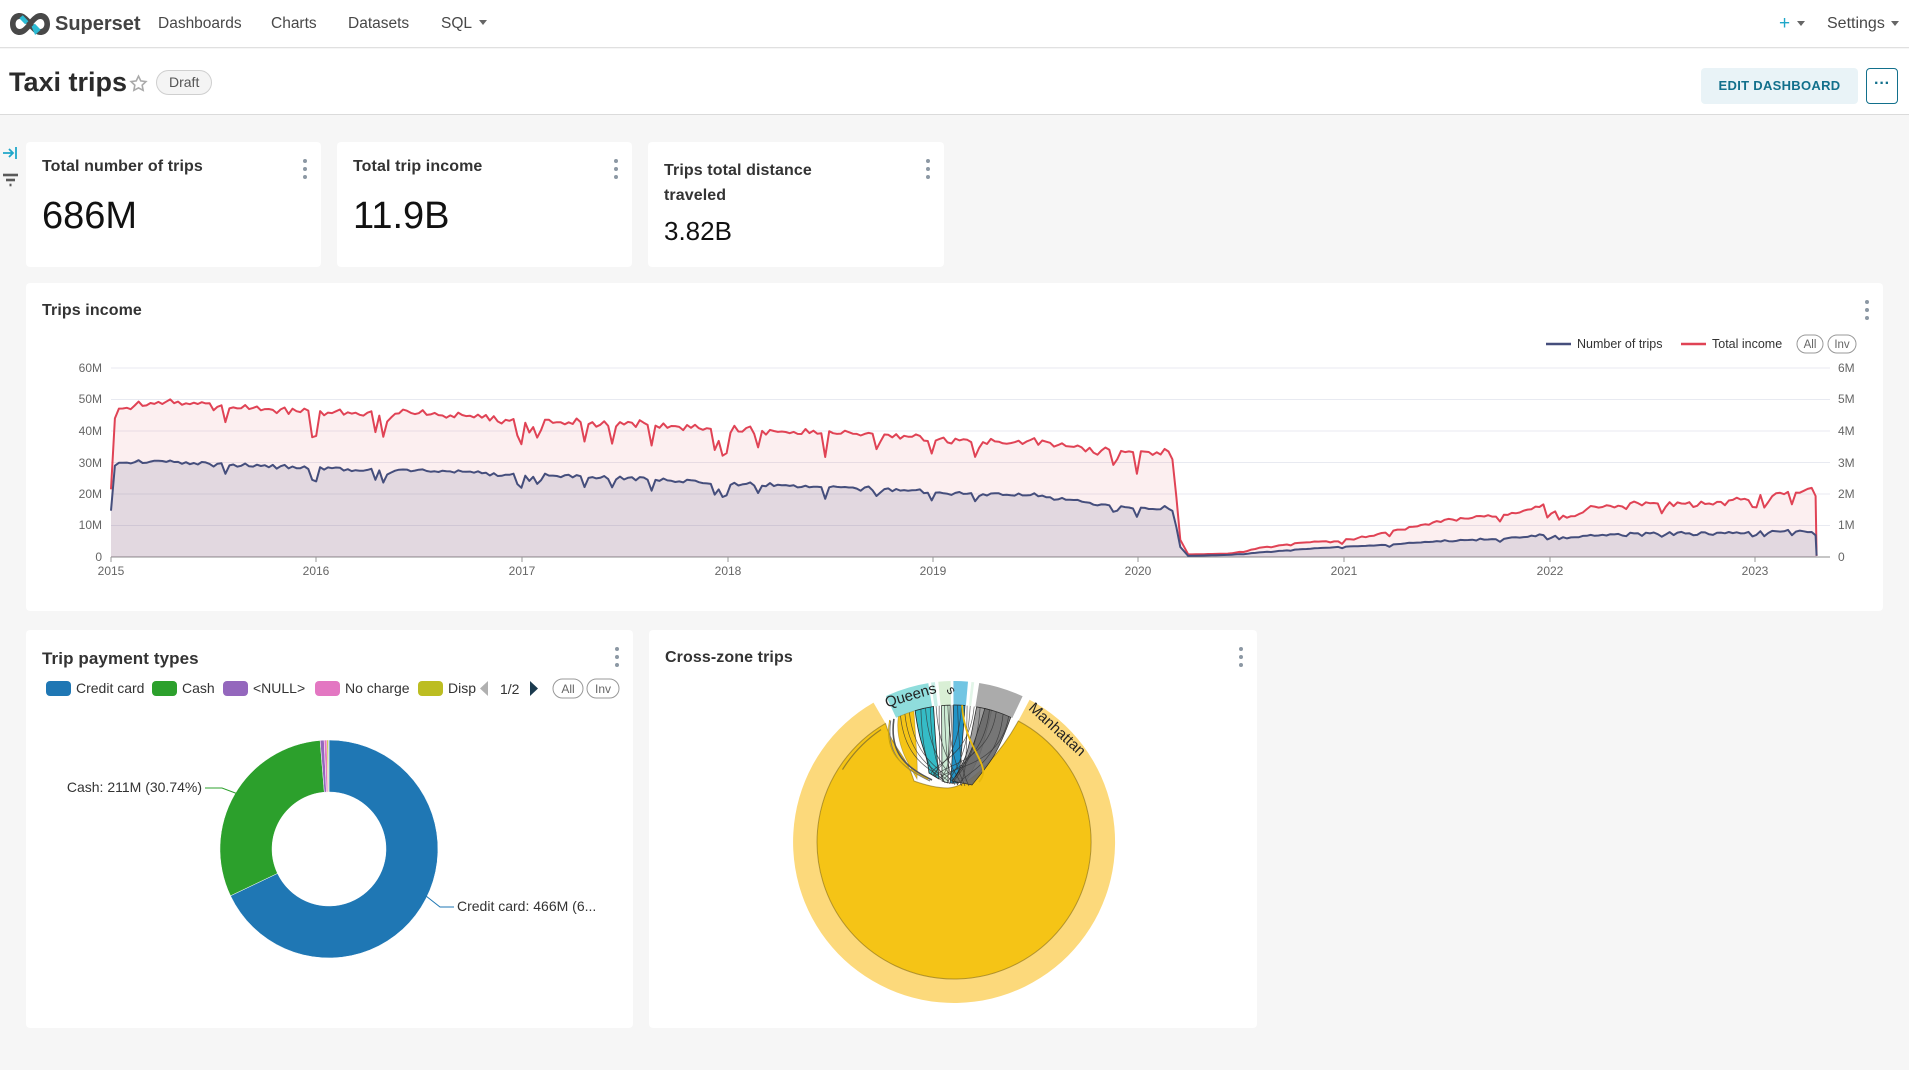 Image resolution: width=1909 pixels, height=1070 pixels. I want to click on svg-text: 2016, so click(316, 571).